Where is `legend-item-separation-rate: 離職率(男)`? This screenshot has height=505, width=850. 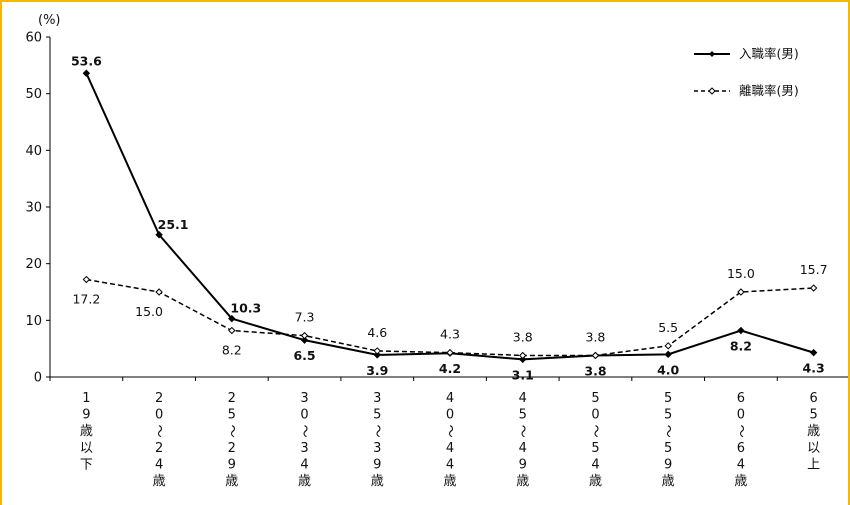
legend-item-separation-rate: 離職率(男) is located at coordinates (746, 90).